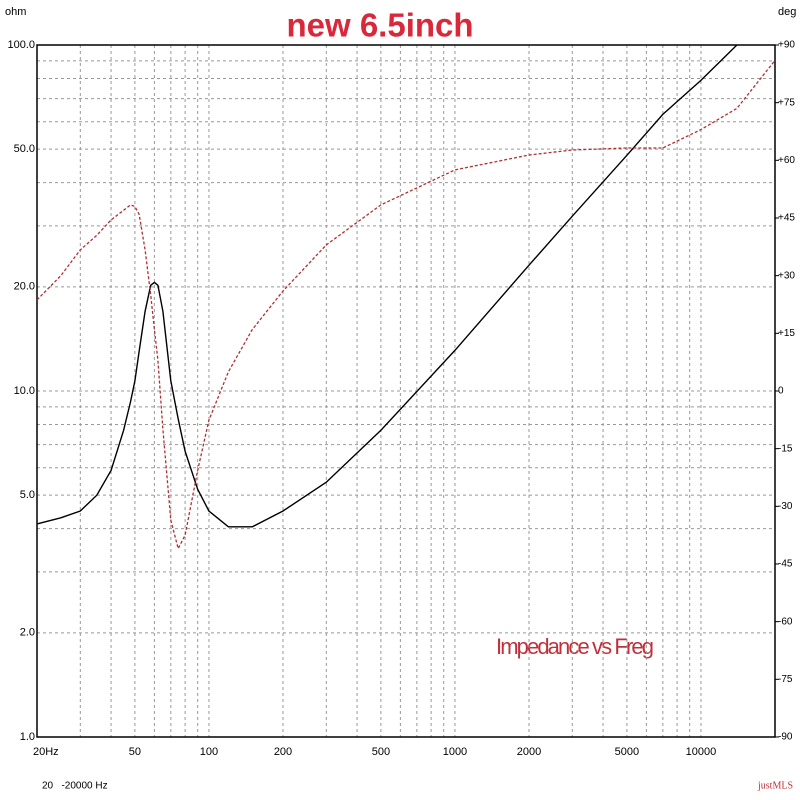  I want to click on y2-tick-label: +60, so click(786, 160).